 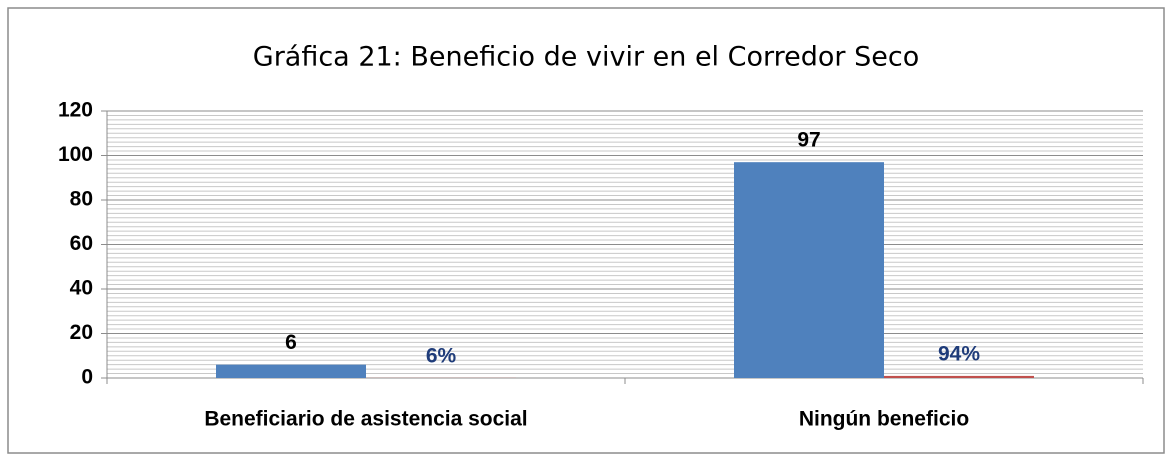 What do you see at coordinates (81, 199) in the screenshot?
I see `y-tick-label: 80` at bounding box center [81, 199].